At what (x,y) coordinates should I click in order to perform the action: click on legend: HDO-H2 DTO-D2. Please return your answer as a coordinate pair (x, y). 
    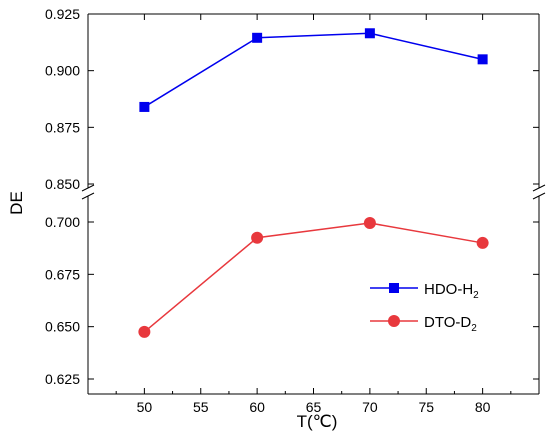
    Looking at the image, I should click on (424, 307).